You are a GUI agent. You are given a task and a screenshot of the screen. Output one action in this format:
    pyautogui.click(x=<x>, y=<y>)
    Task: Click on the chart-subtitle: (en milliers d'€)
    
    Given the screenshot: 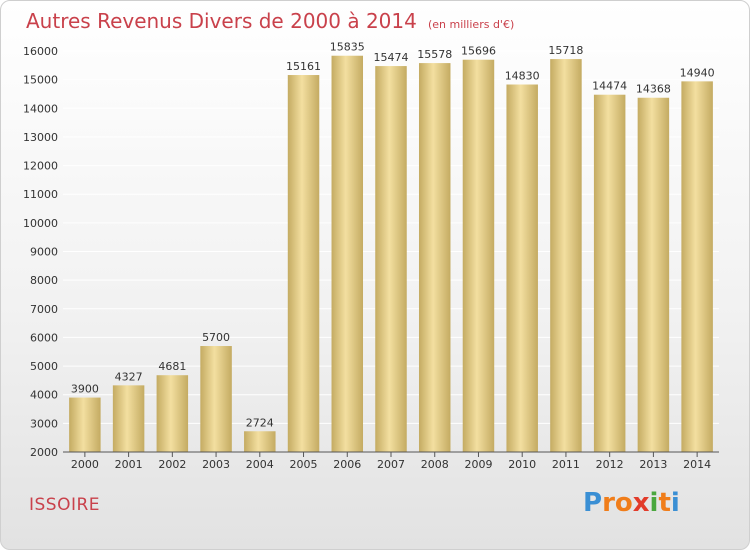 What is the action you would take?
    pyautogui.click(x=471, y=24)
    